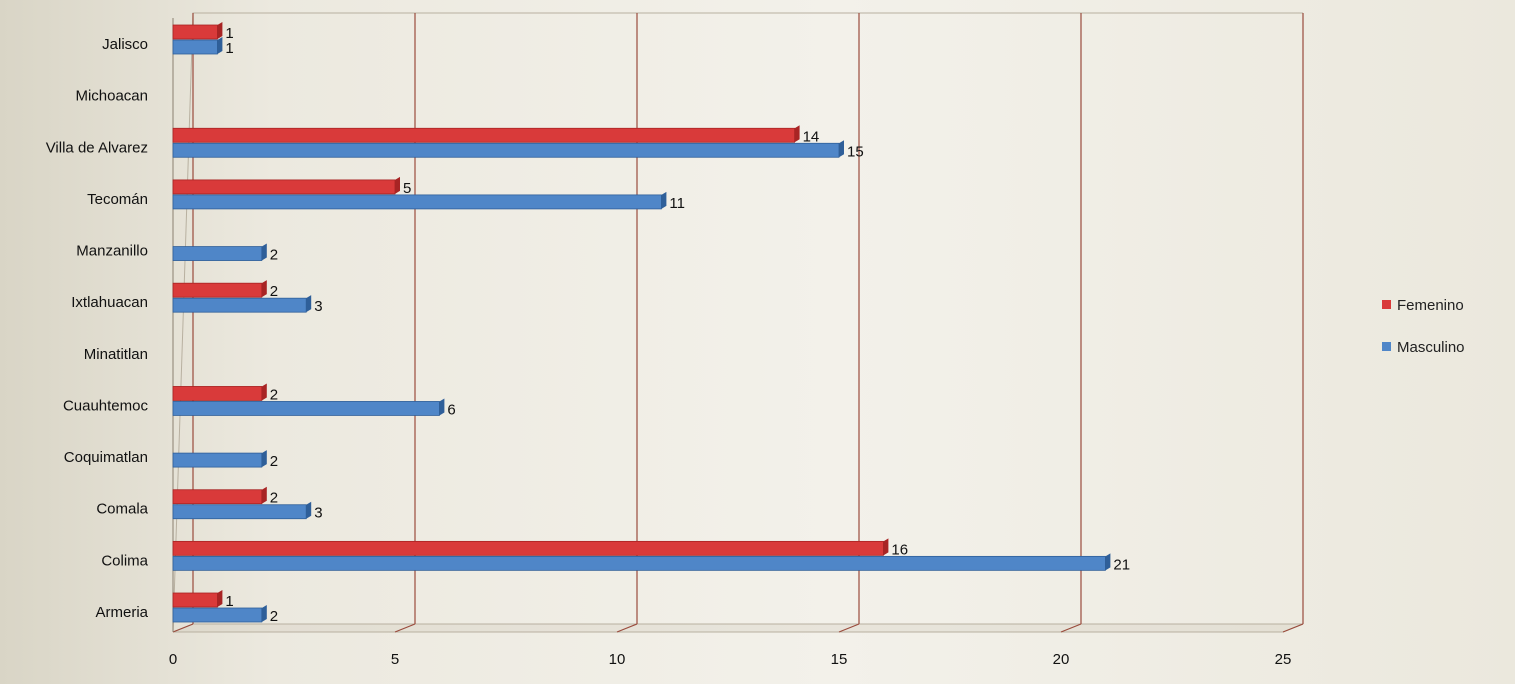 The height and width of the screenshot is (684, 1515). What do you see at coordinates (738, 628) in the screenshot?
I see `chart-floor` at bounding box center [738, 628].